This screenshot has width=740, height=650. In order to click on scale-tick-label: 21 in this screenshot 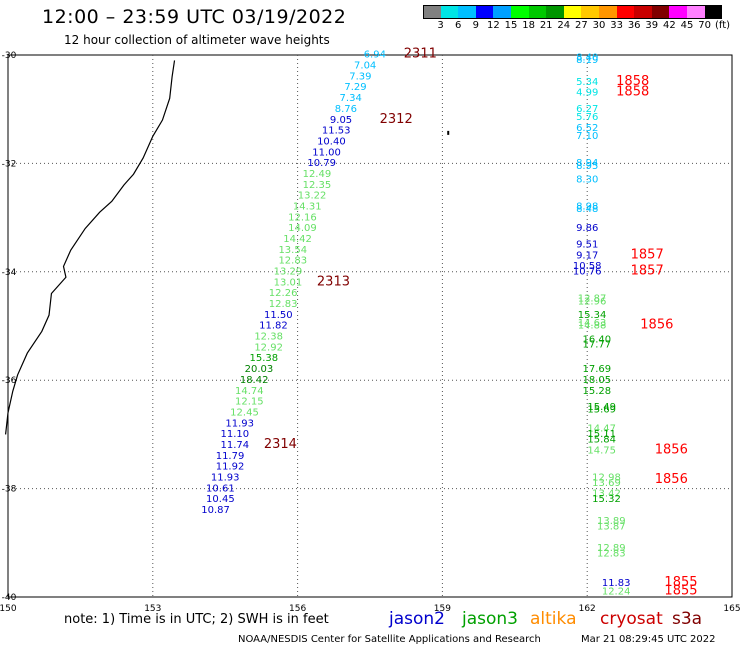, I will do `click(546, 25)`.